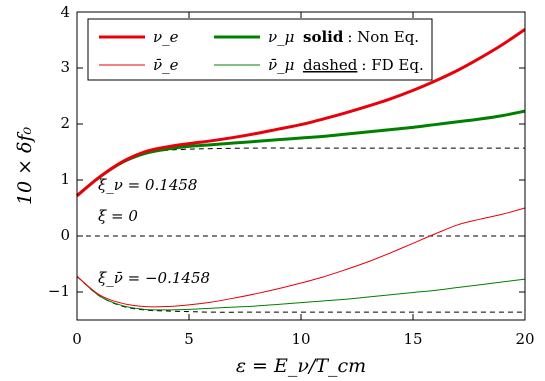 This screenshot has height=381, width=545. What do you see at coordinates (166, 65) in the screenshot?
I see `legend-label-nubar-e: ν̄_e` at bounding box center [166, 65].